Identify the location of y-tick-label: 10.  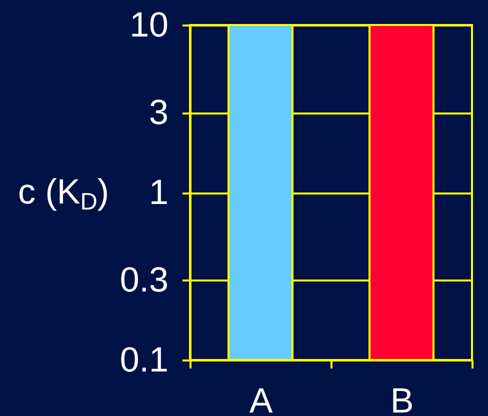
(149, 25).